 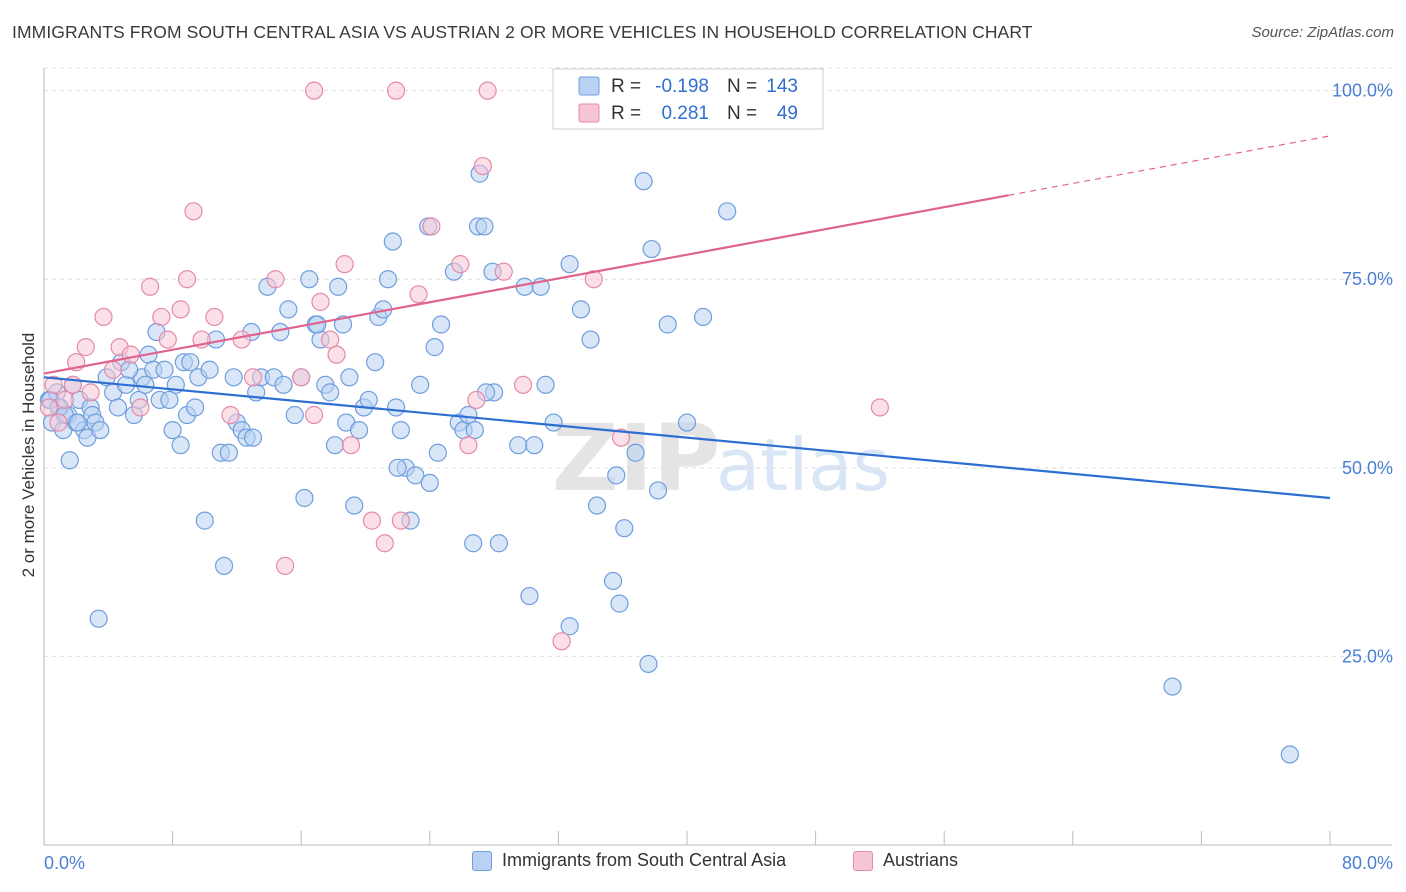 What do you see at coordinates (1322, 32) in the screenshot?
I see `source-credit: Source: ZipAtlas.com` at bounding box center [1322, 32].